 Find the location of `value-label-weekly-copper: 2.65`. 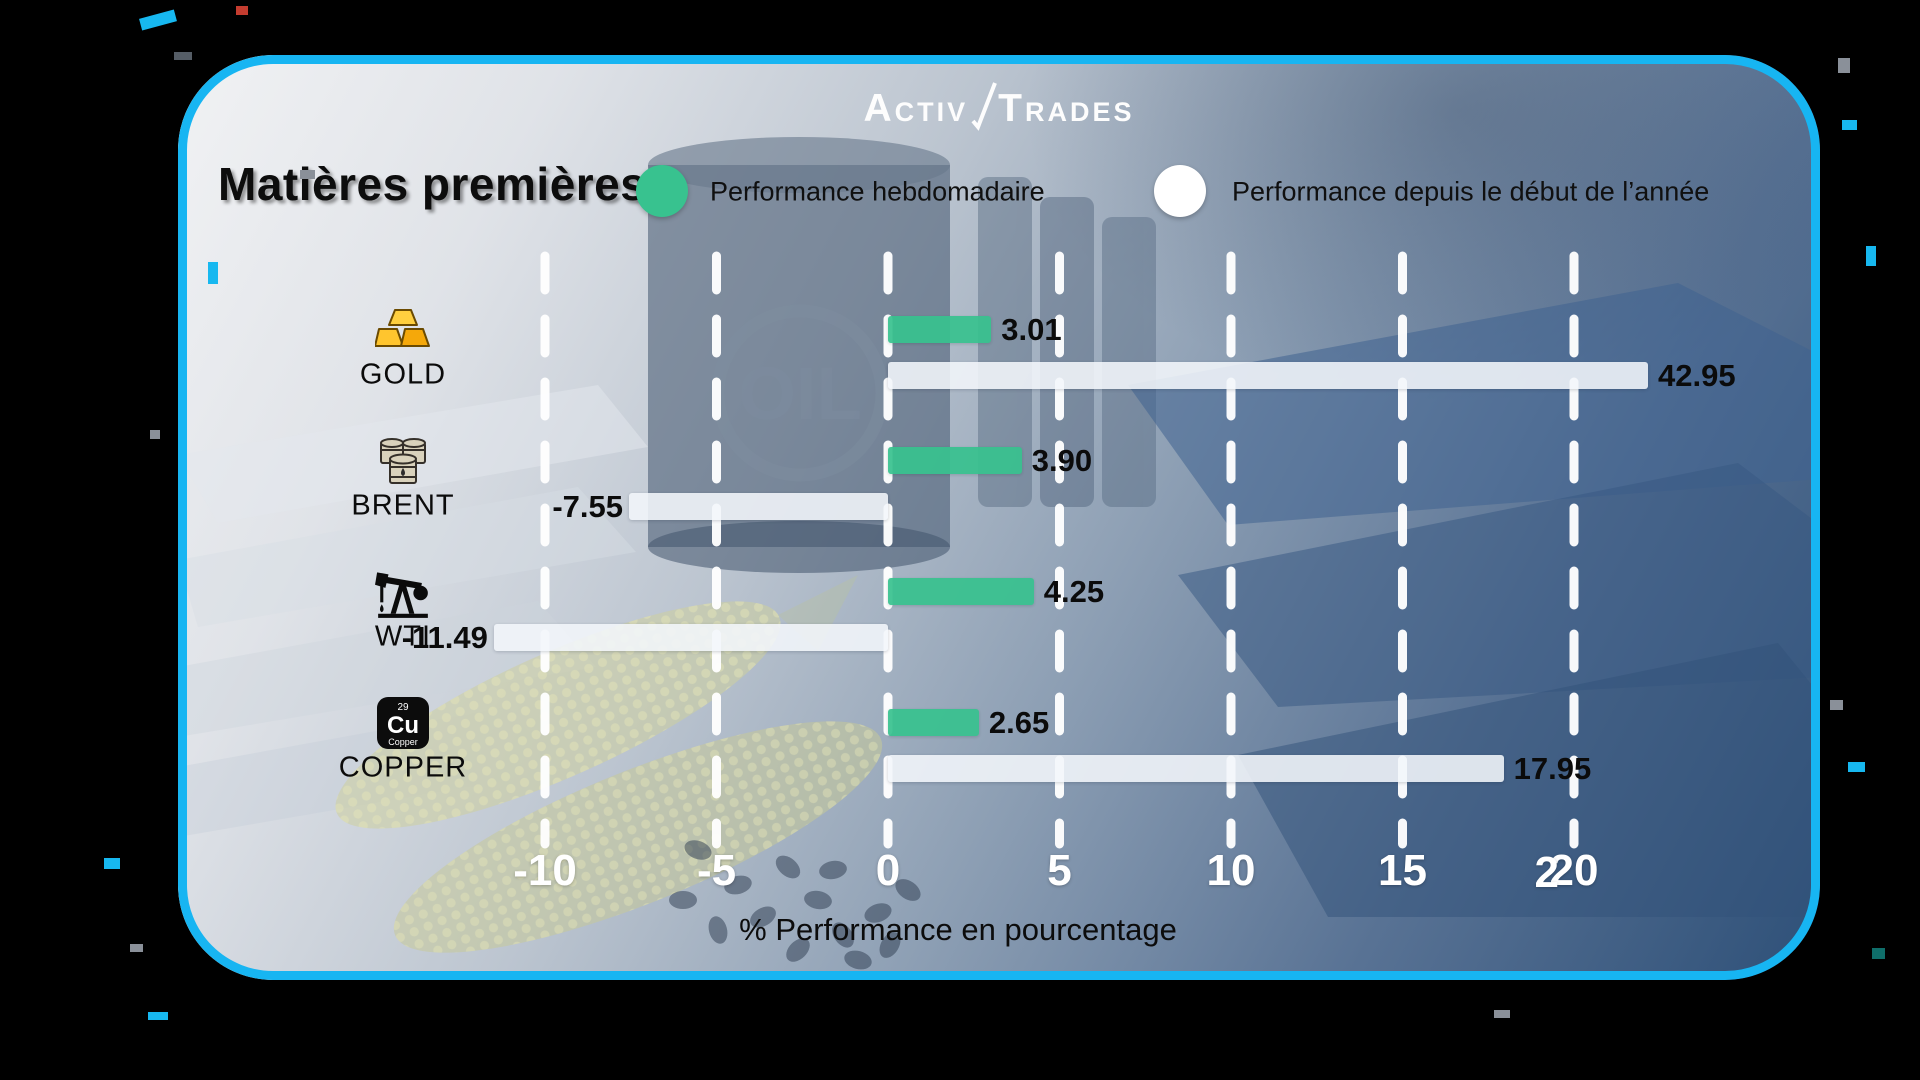

value-label-weekly-copper: 2.65 is located at coordinates (1019, 722).